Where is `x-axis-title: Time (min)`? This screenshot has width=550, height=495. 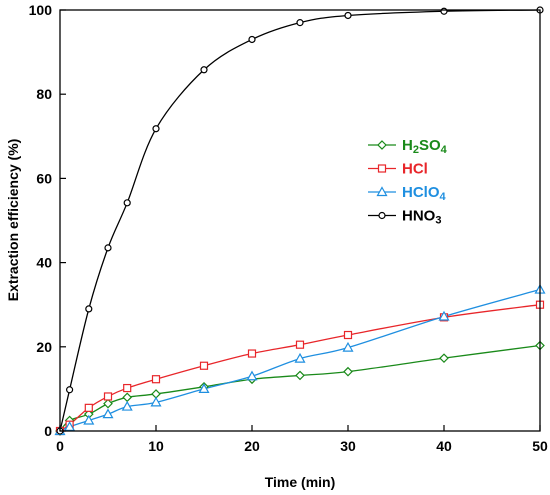 x-axis-title: Time (min) is located at coordinates (300, 482).